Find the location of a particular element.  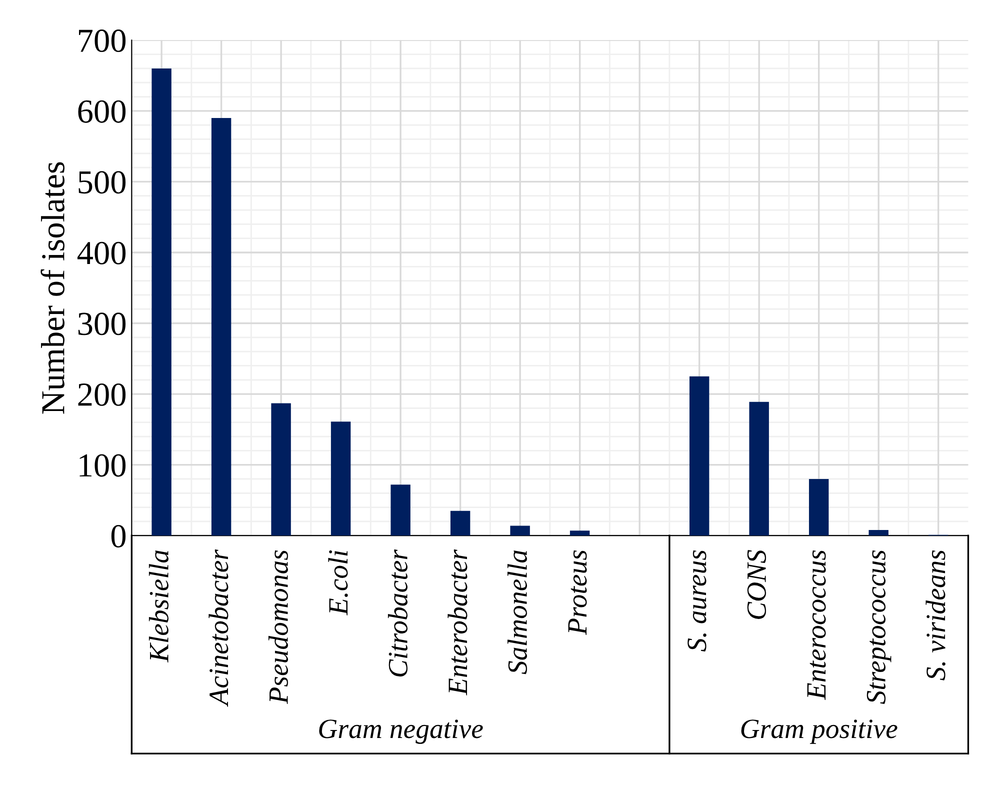

x-tick-label: S. virideans is located at coordinates (936, 615).